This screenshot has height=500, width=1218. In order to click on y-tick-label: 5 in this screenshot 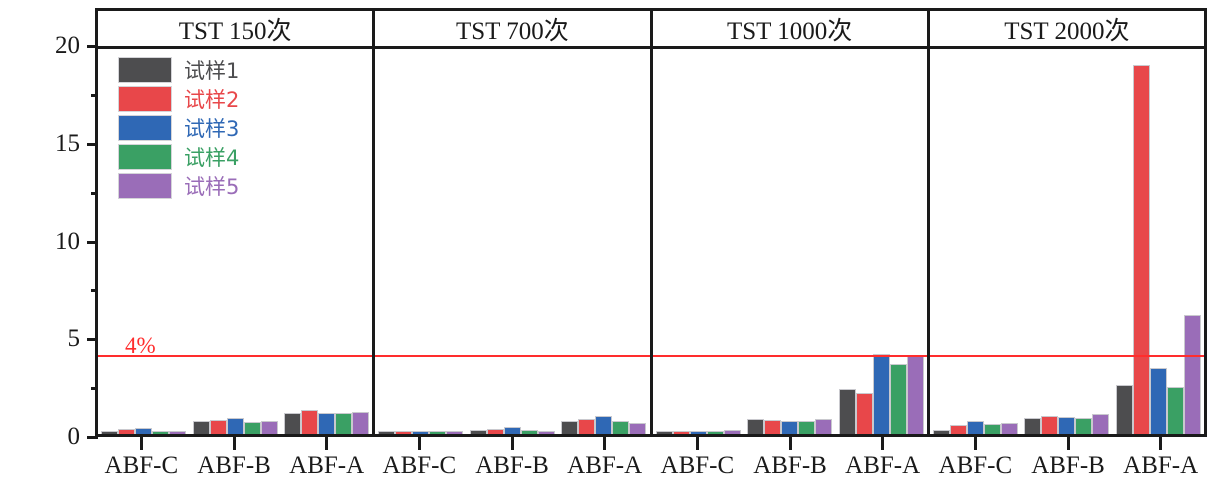, I will do `click(74, 339)`.